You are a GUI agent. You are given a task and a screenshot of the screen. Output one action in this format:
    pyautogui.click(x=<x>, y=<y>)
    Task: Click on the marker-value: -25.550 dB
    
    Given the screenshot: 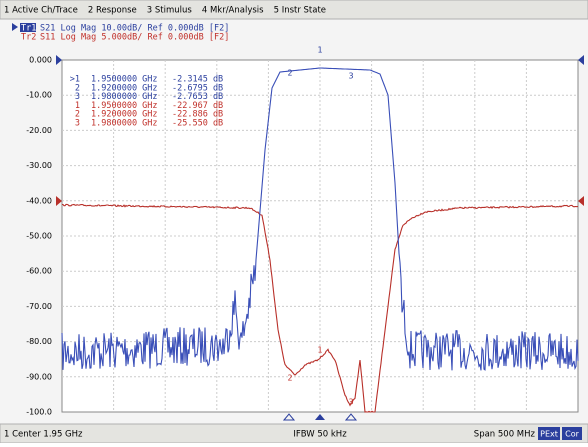 What is the action you would take?
    pyautogui.click(x=197, y=124)
    